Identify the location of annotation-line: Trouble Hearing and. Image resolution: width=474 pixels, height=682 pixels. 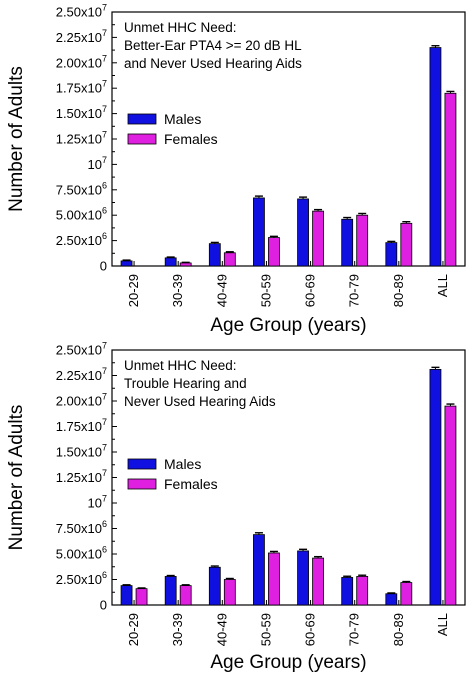
(185, 383).